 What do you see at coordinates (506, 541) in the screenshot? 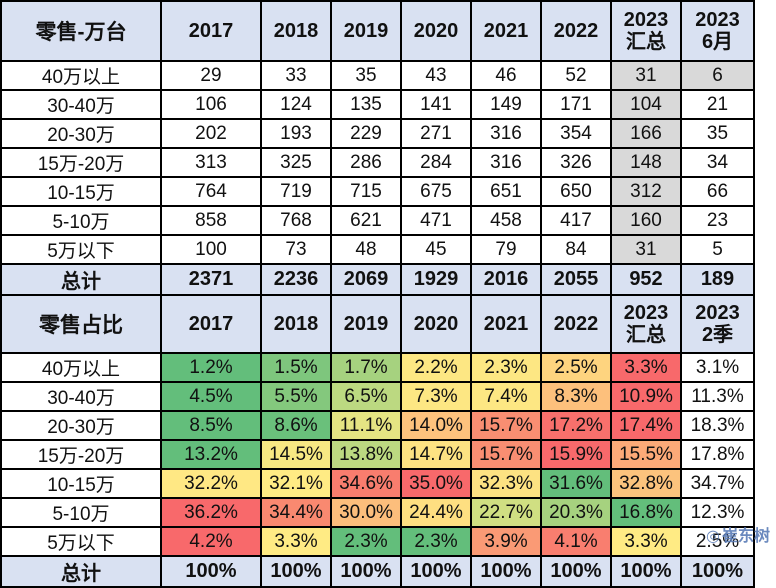
I see `share-cell: 3.9%` at bounding box center [506, 541].